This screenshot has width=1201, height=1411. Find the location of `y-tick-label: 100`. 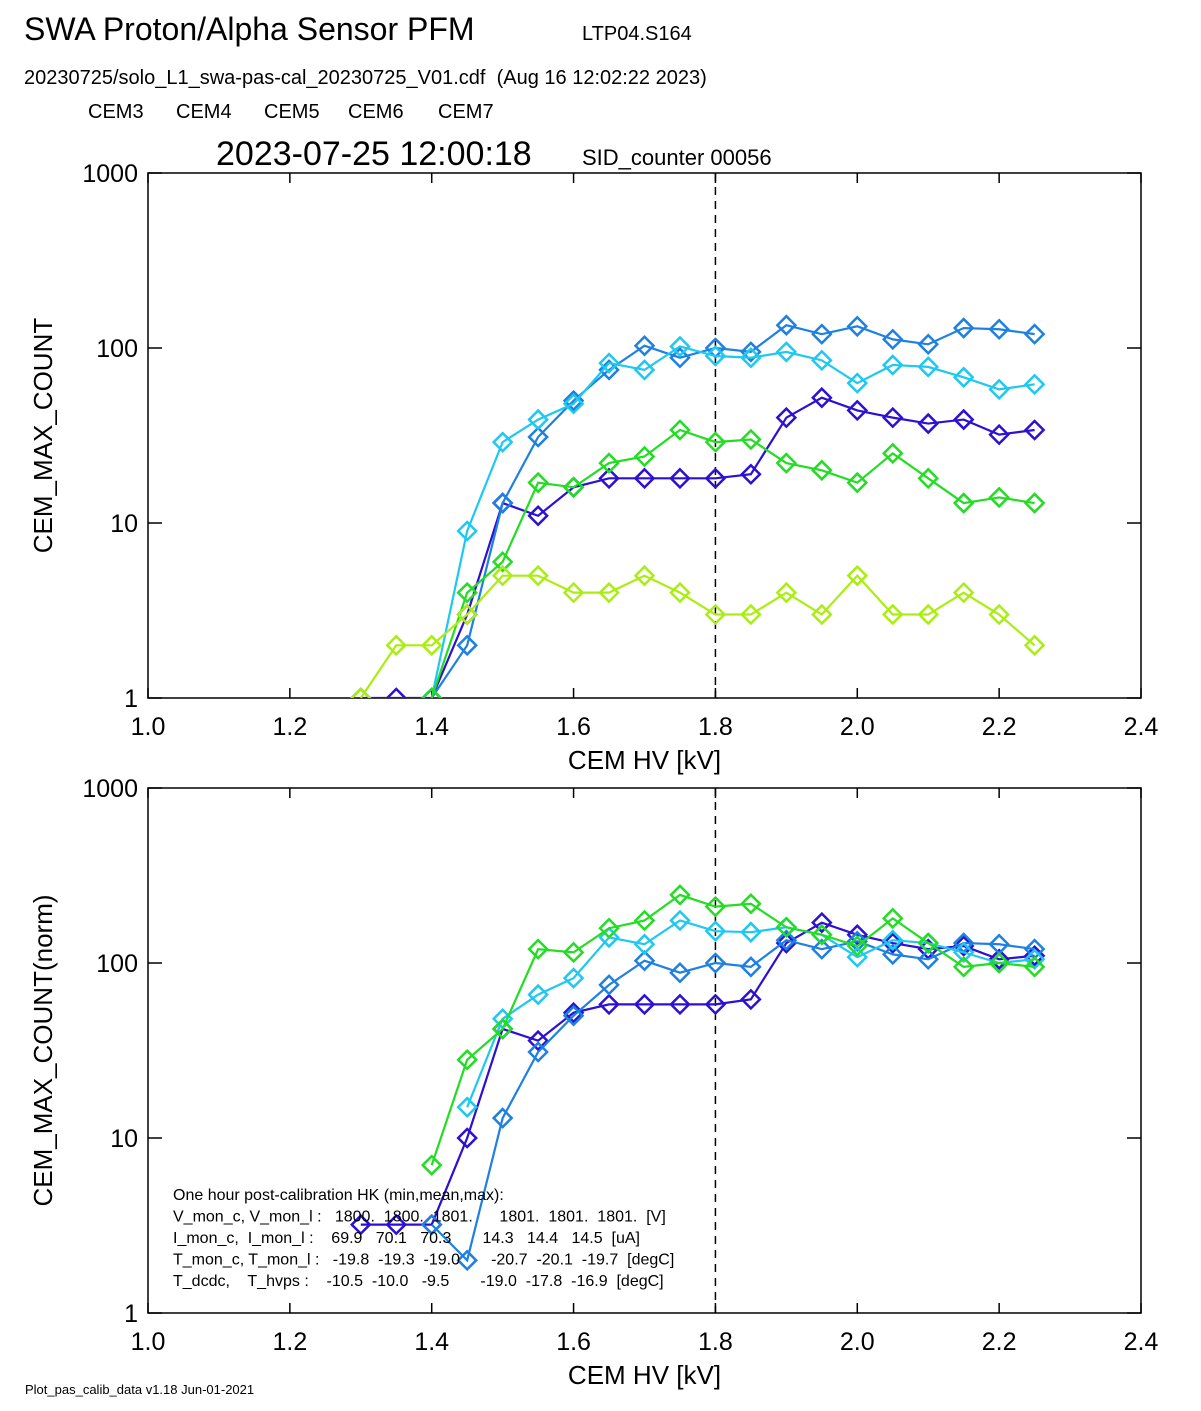

y-tick-label: 100 is located at coordinates (117, 349).